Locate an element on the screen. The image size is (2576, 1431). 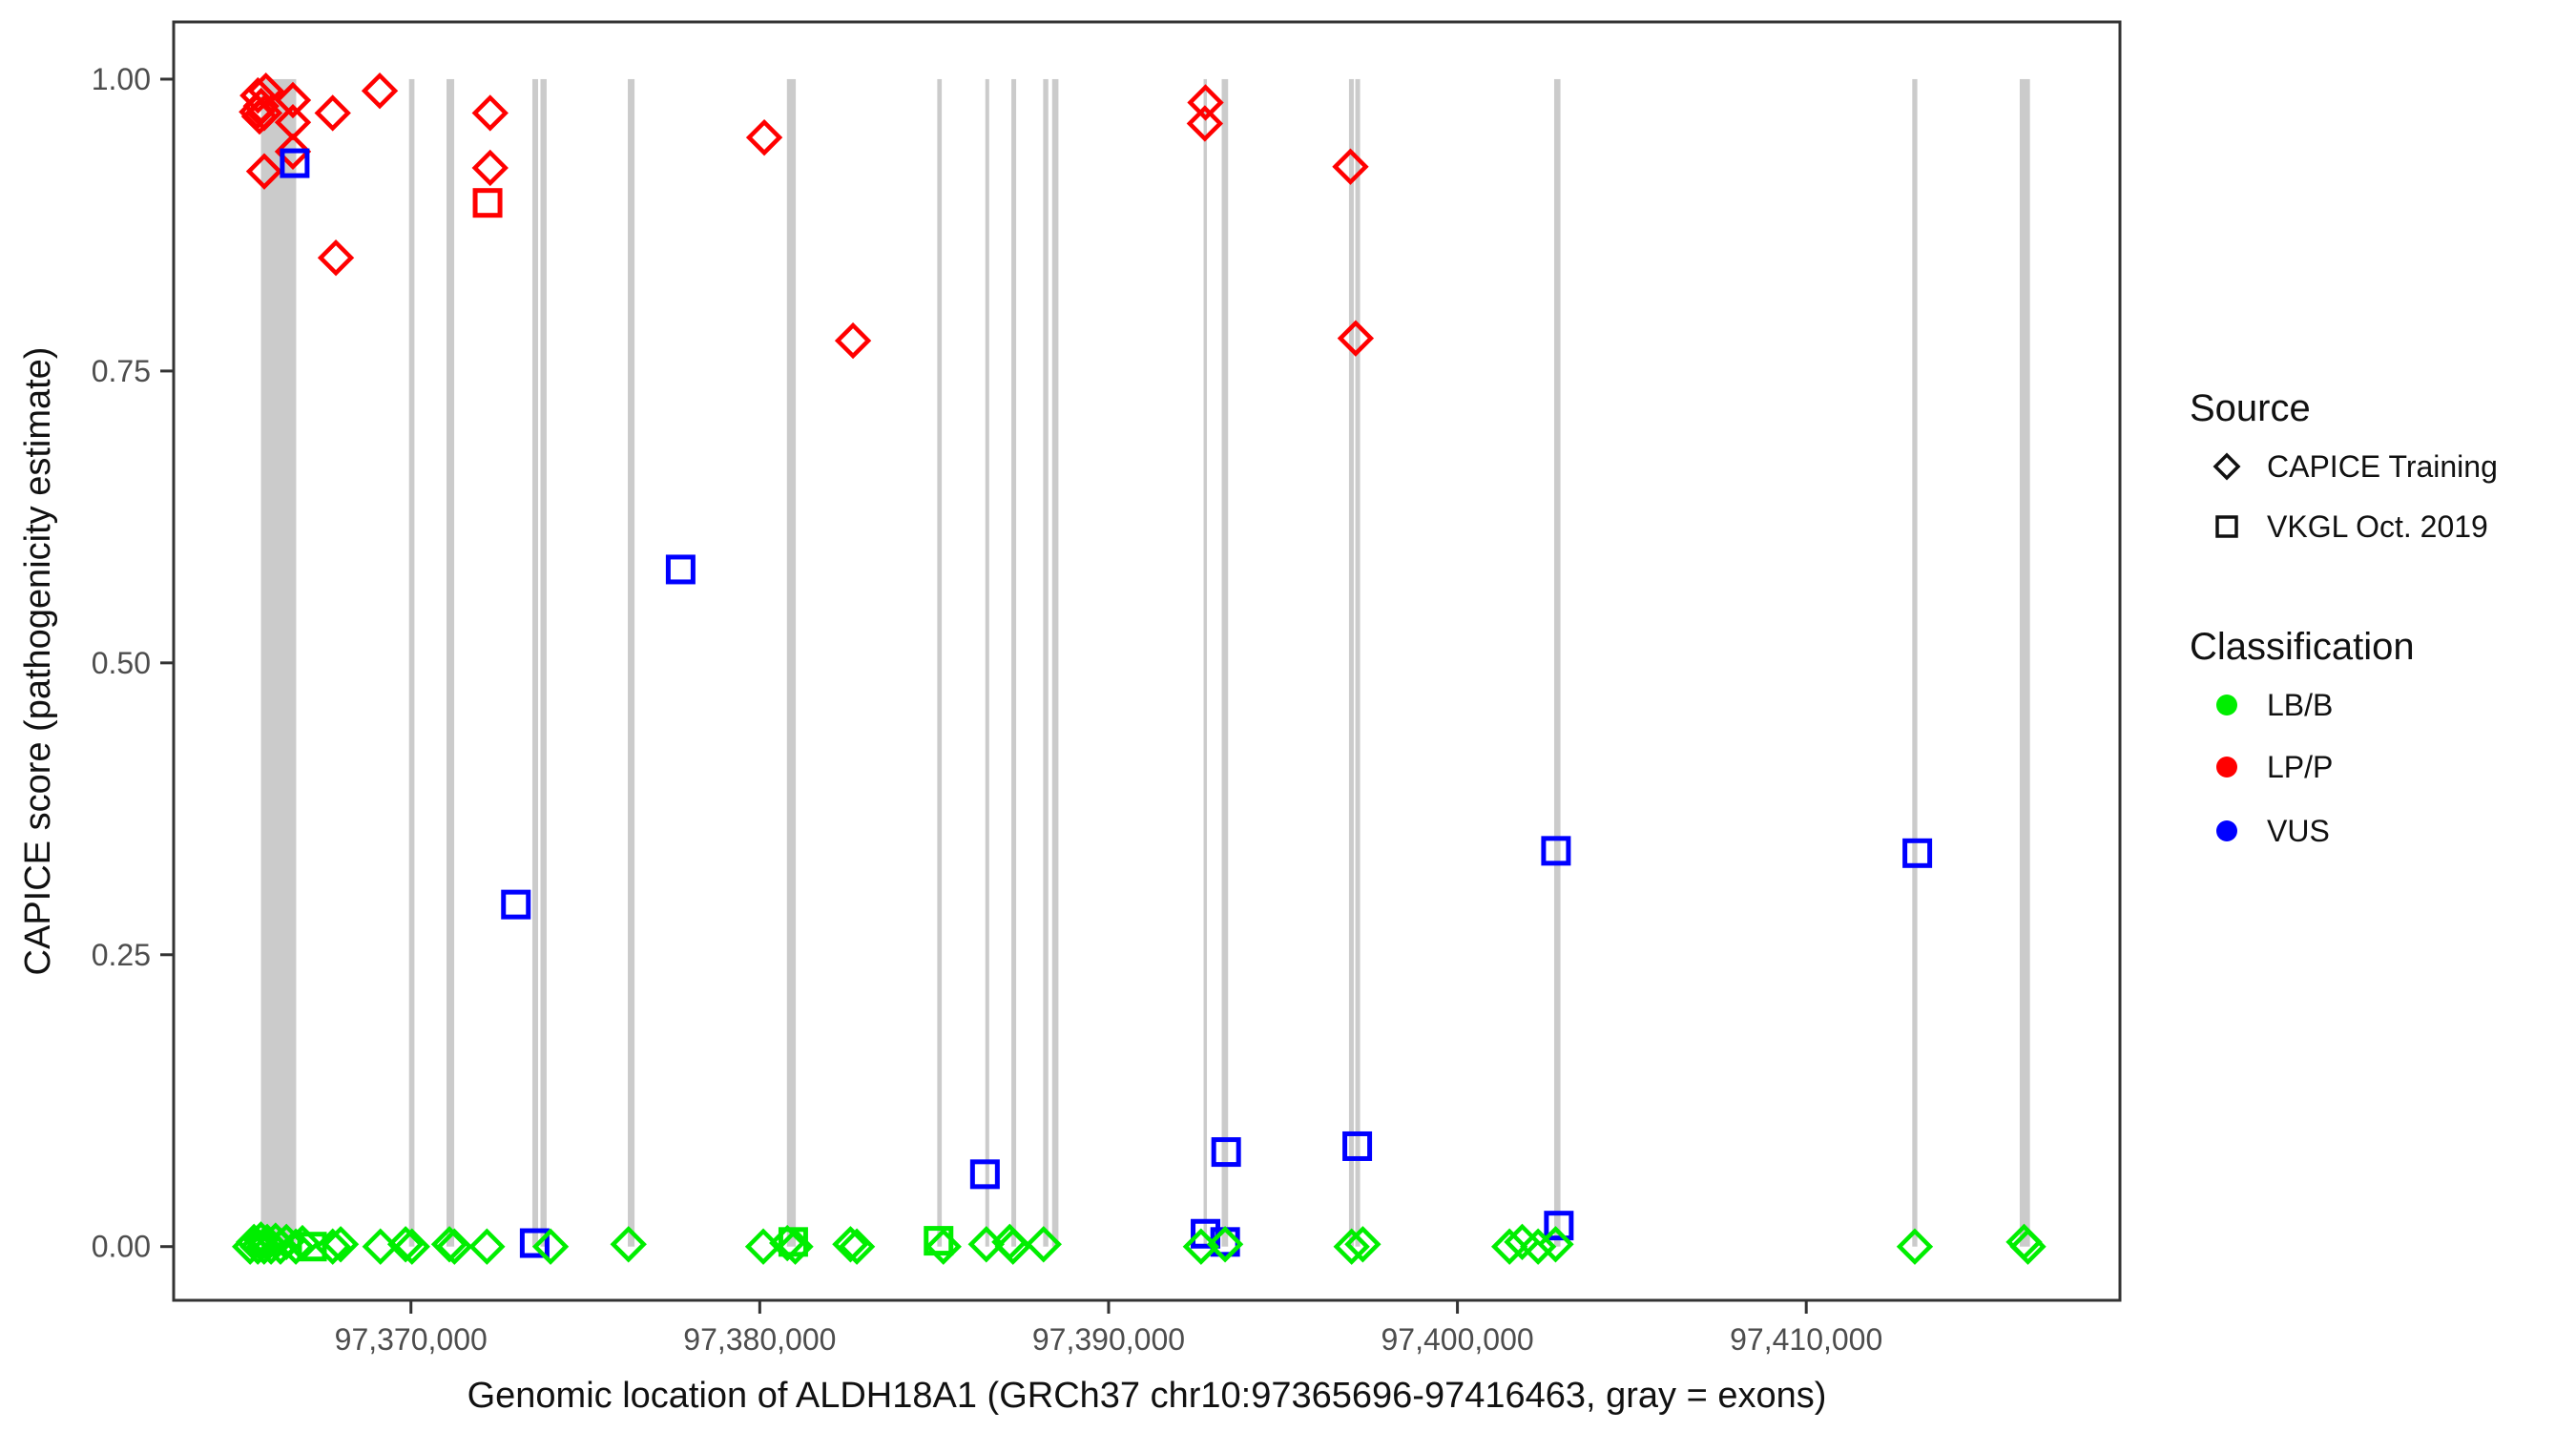
x-tick-label: 97,370,000 is located at coordinates (411, 1340).